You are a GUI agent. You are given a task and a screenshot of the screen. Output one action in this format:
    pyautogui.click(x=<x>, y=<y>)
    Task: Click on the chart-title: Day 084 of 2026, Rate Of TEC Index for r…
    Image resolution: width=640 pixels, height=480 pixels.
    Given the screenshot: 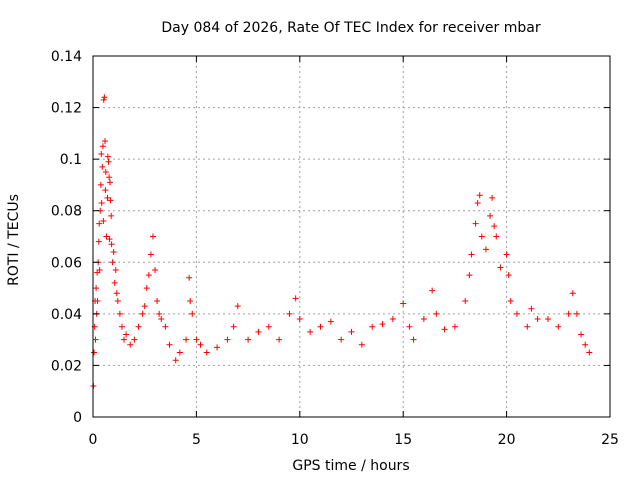 What is the action you would take?
    pyautogui.click(x=350, y=28)
    